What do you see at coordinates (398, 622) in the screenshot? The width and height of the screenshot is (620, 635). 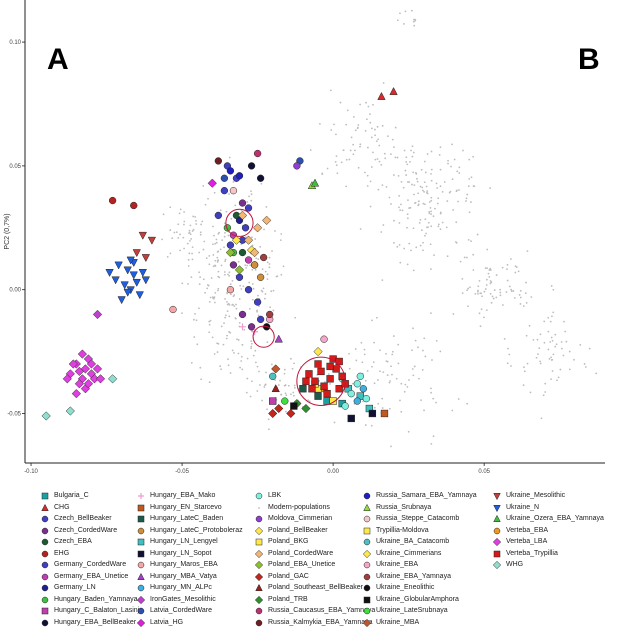 I see `legend-label: Ukraine_MBA` at bounding box center [398, 622].